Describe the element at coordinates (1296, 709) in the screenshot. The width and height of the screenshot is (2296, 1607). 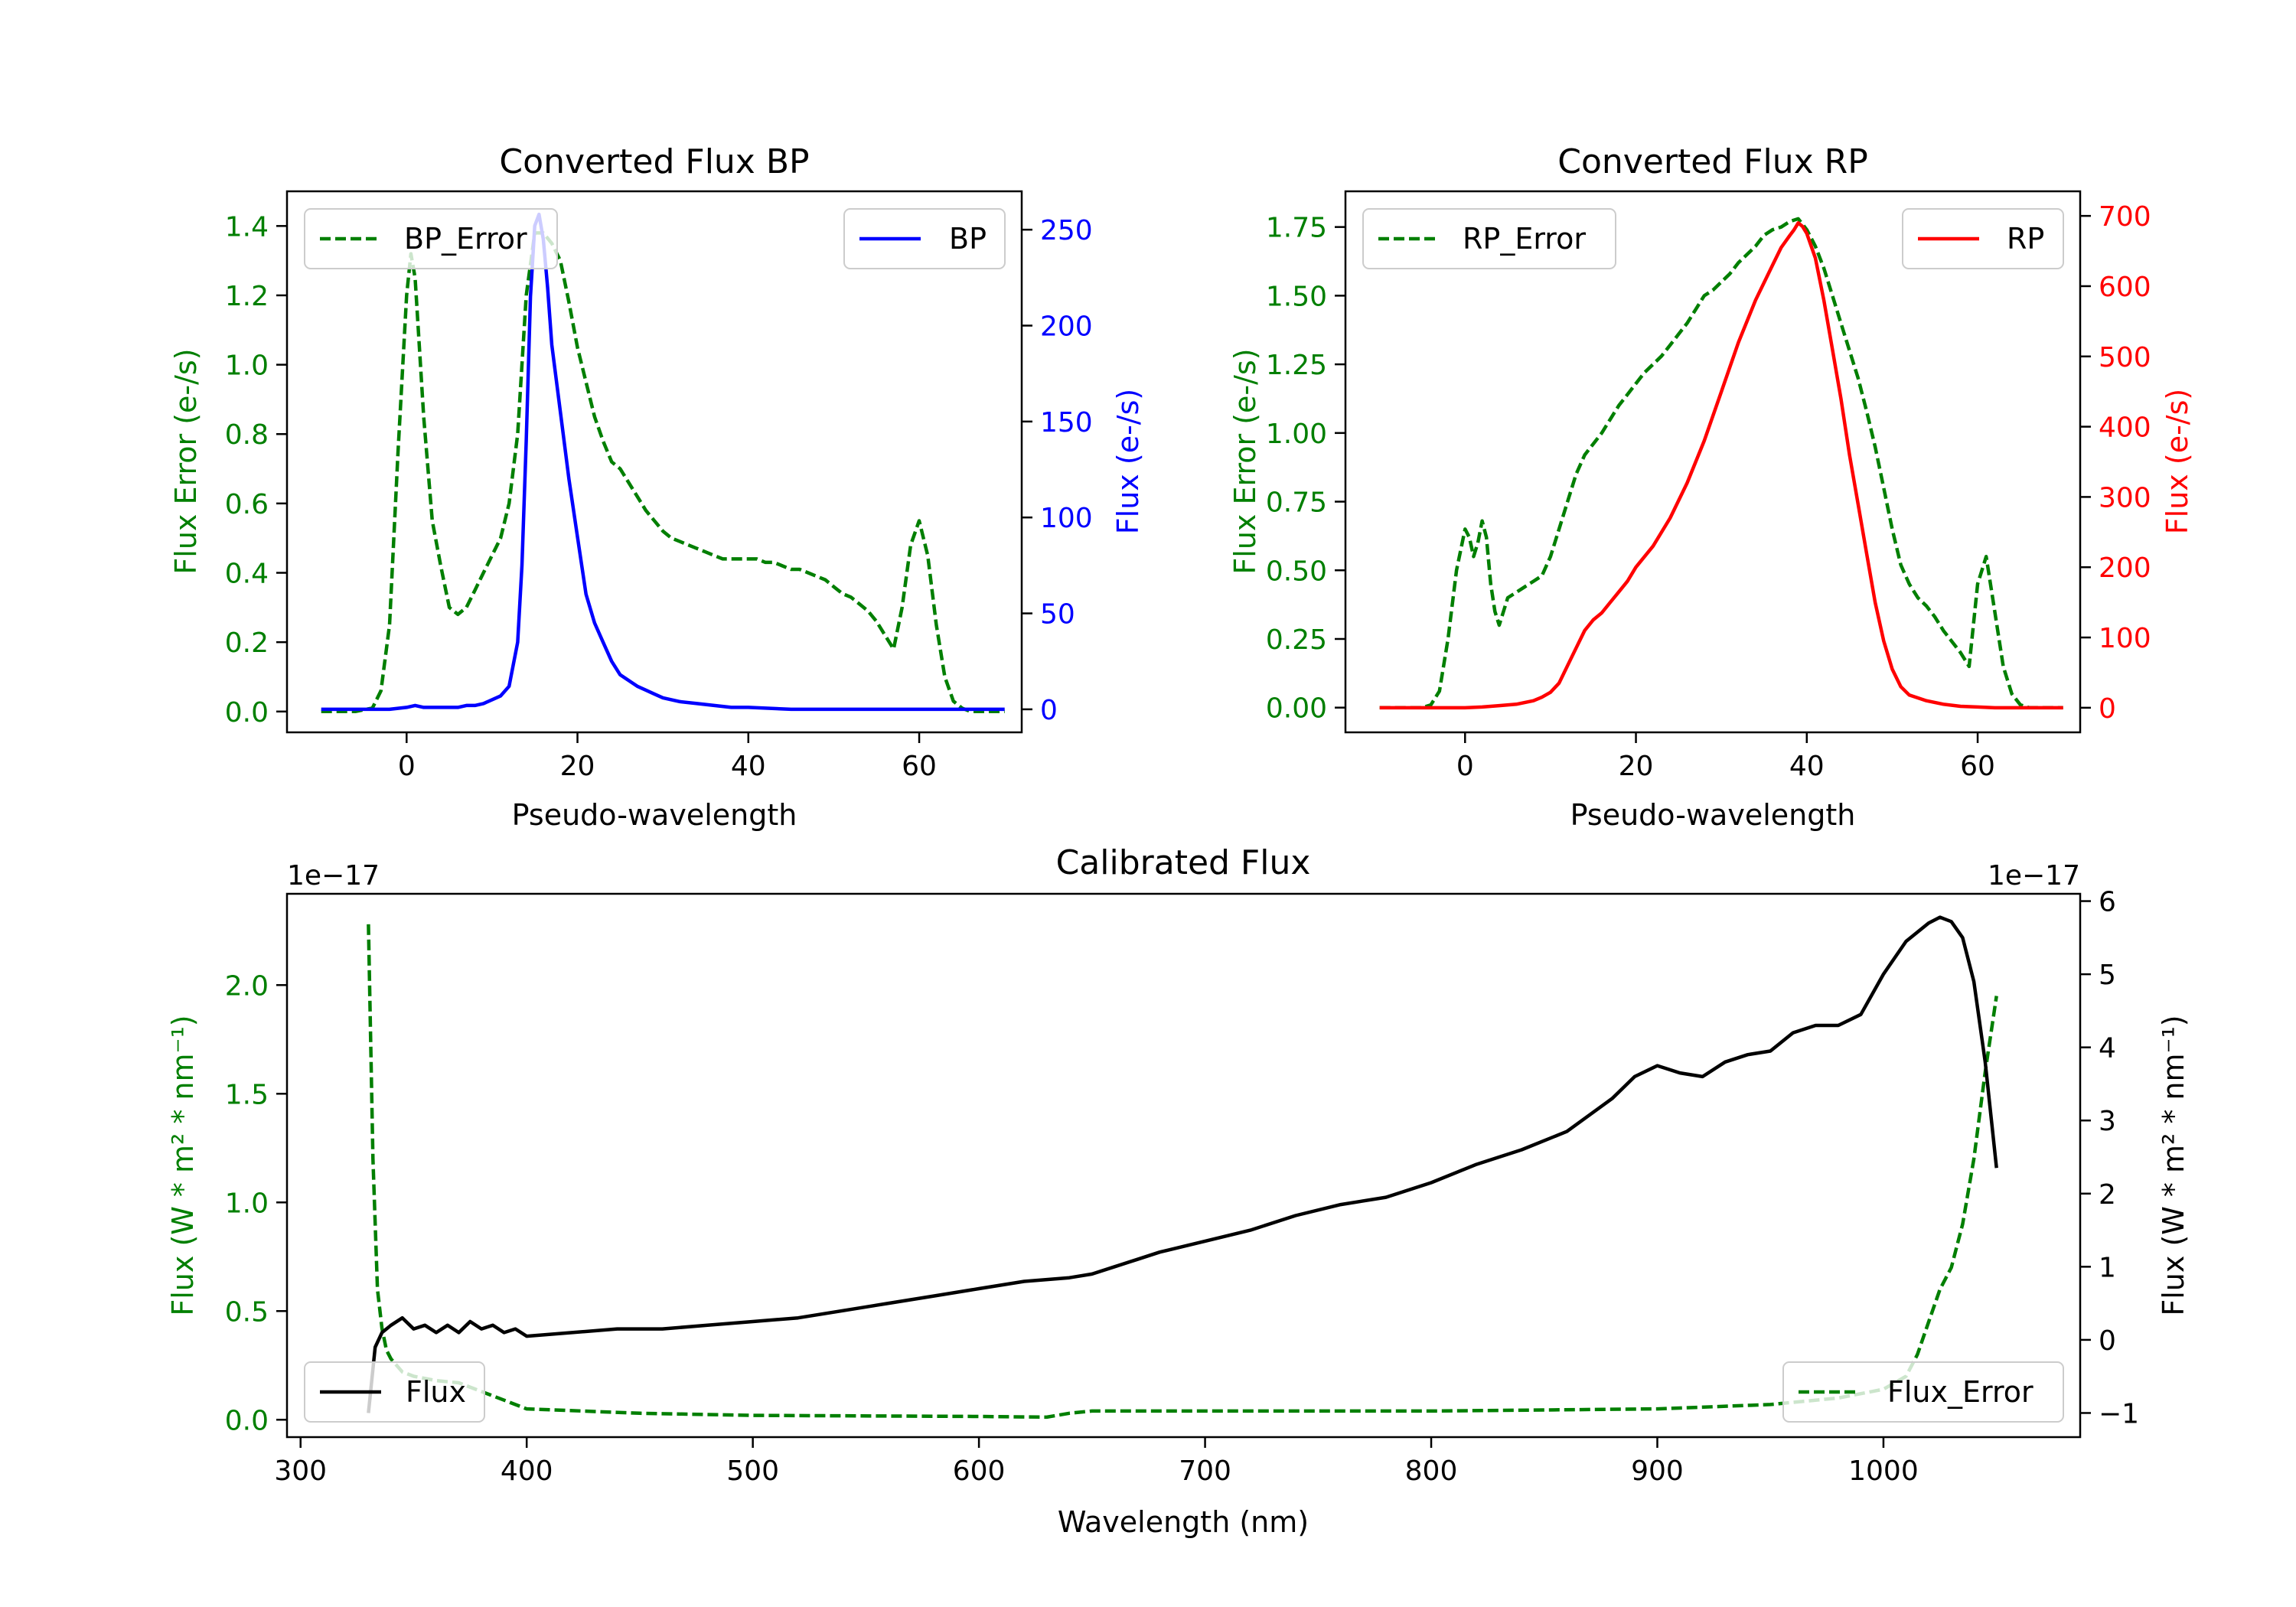
I see `rp-left-tick-label: 0.00` at that location.